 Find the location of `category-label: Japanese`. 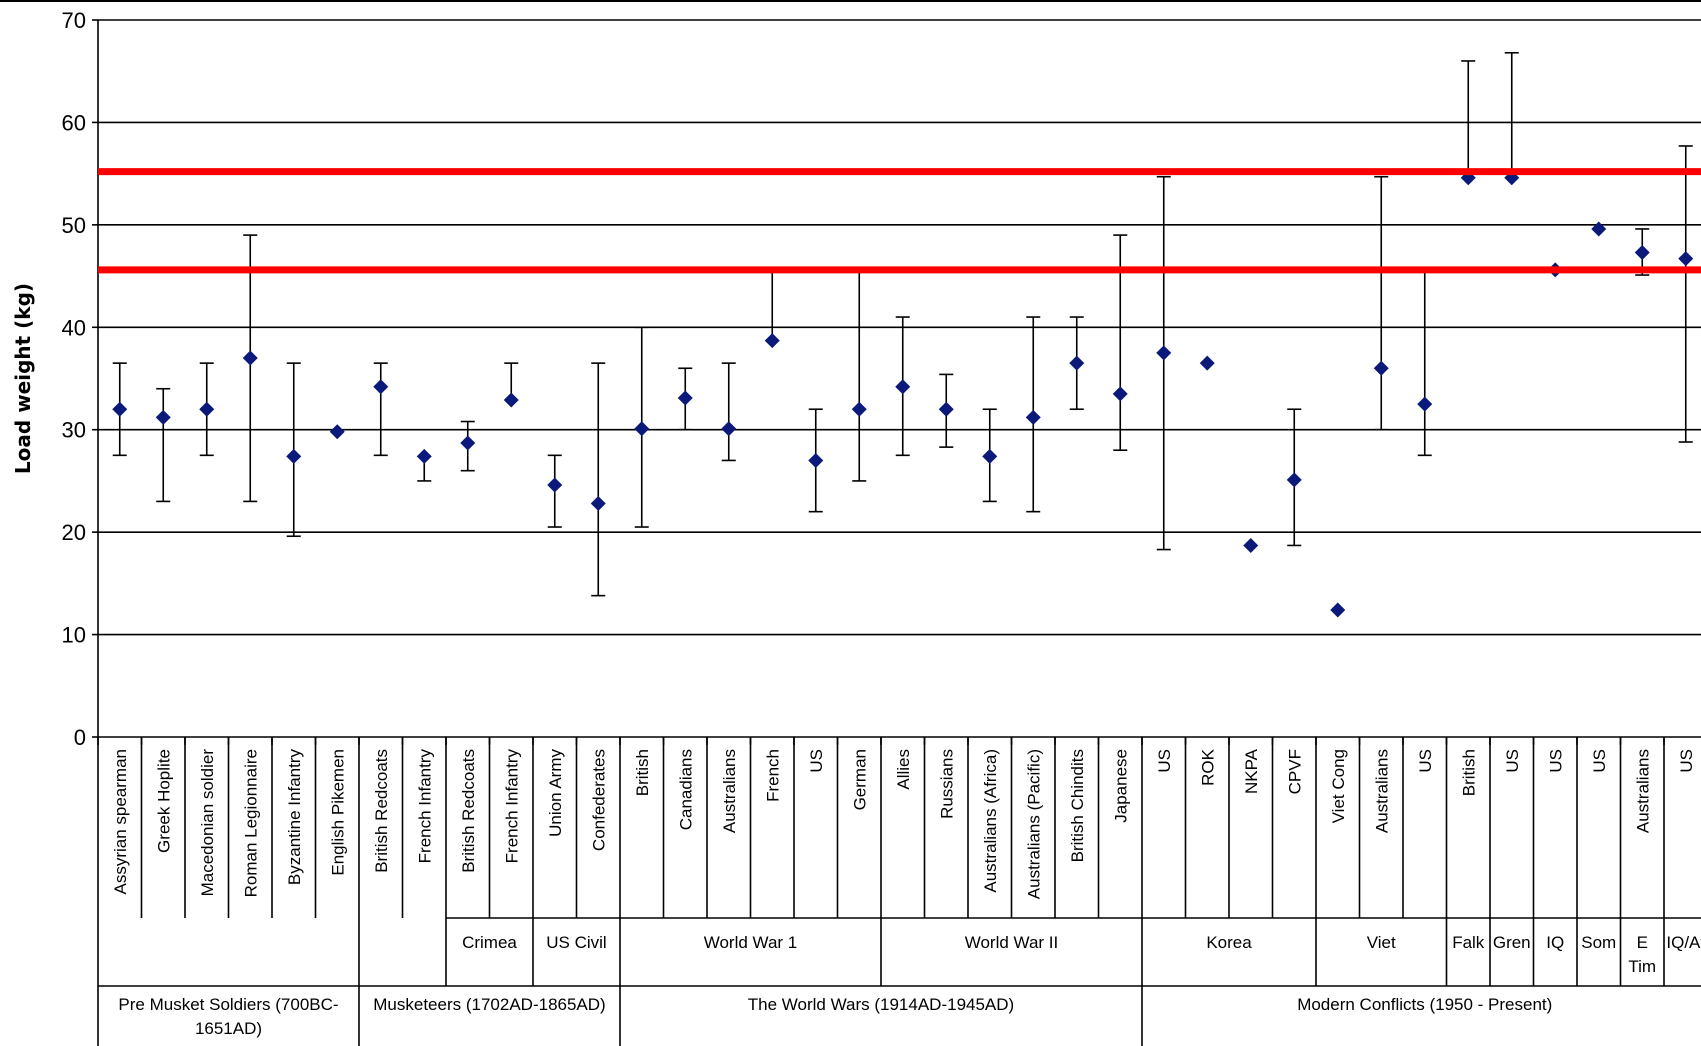

category-label: Japanese is located at coordinates (1120, 786).